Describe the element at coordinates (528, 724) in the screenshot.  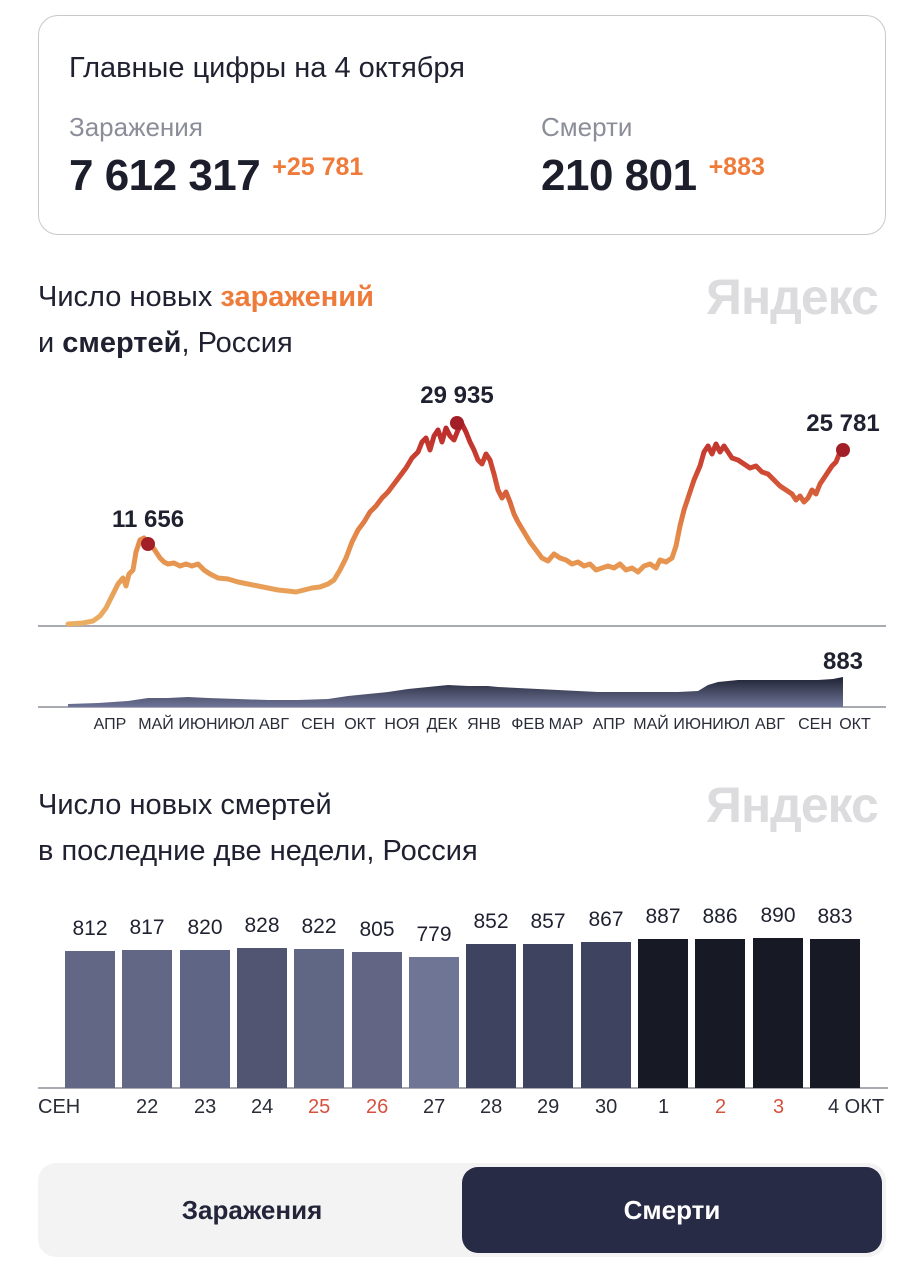
I see `month-label: ФЕВ` at that location.